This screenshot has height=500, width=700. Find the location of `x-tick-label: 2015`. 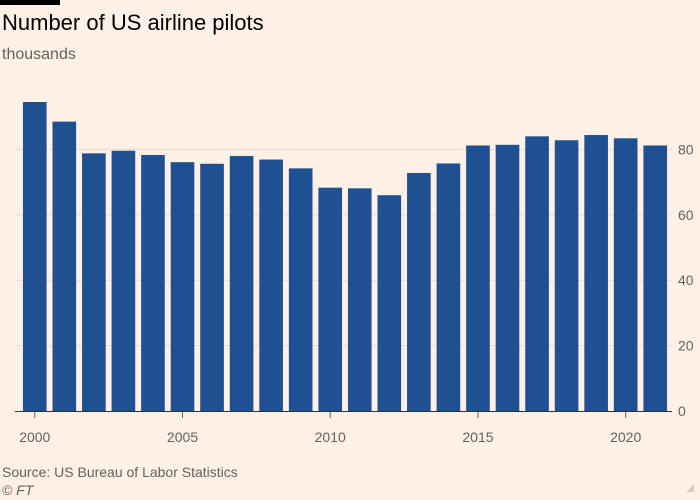

x-tick-label: 2015 is located at coordinates (477, 437).